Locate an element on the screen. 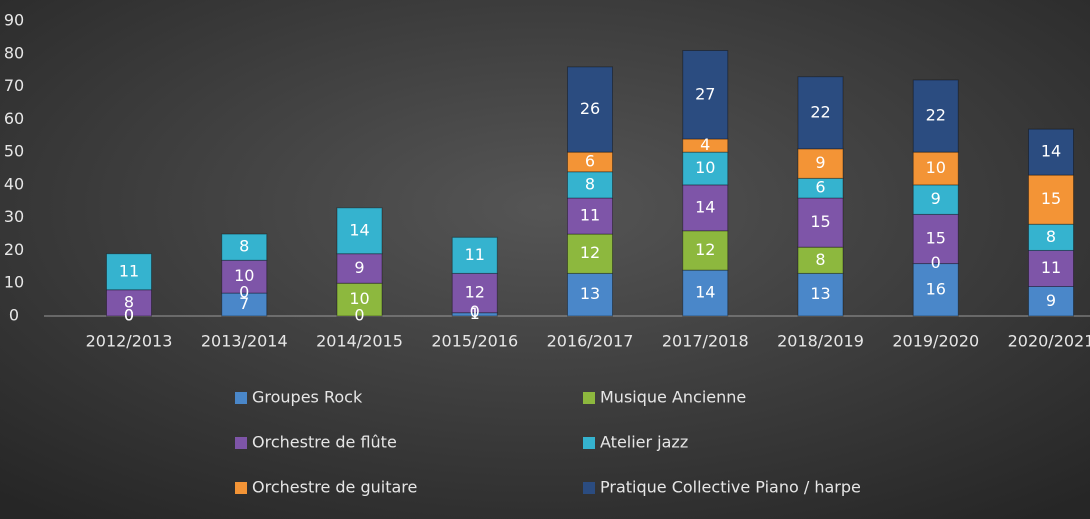 The height and width of the screenshot is (519, 1090). data-label: 4 is located at coordinates (705, 144).